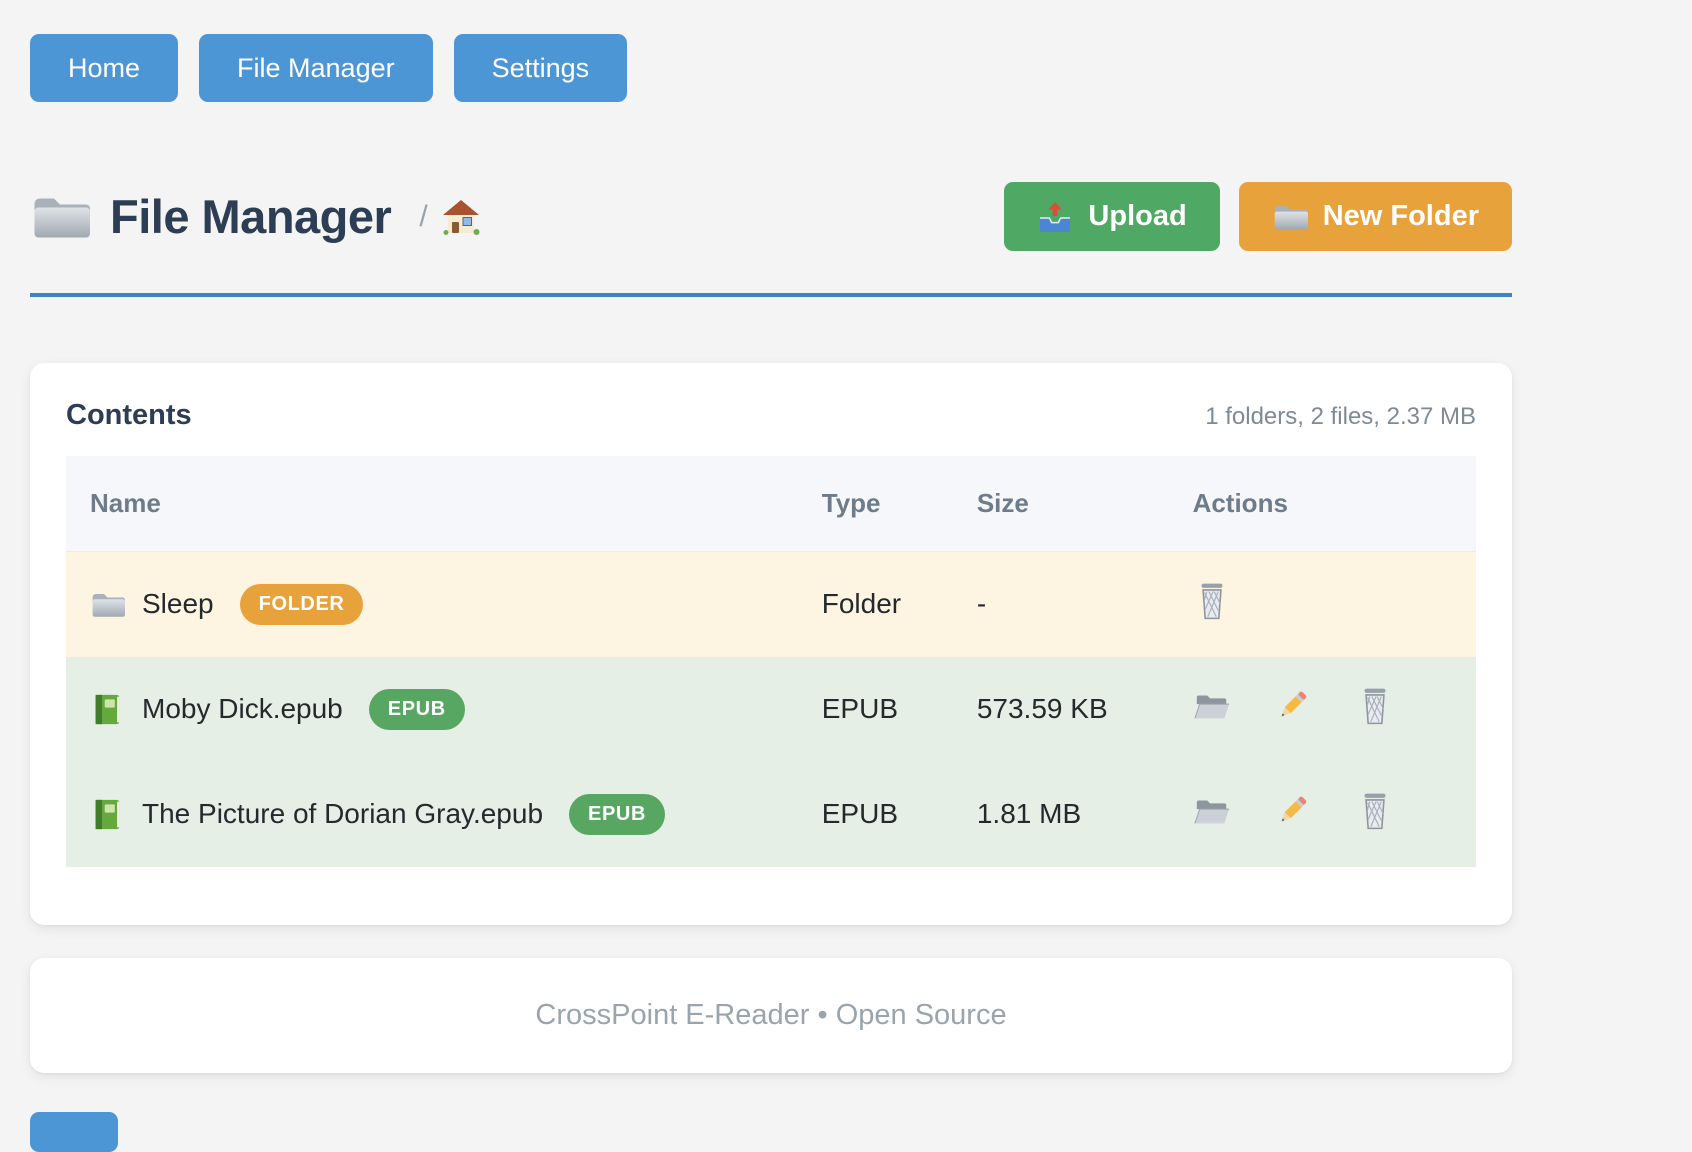 The height and width of the screenshot is (1152, 1692). Describe the element at coordinates (771, 295) in the screenshot. I see `header-divider` at that location.